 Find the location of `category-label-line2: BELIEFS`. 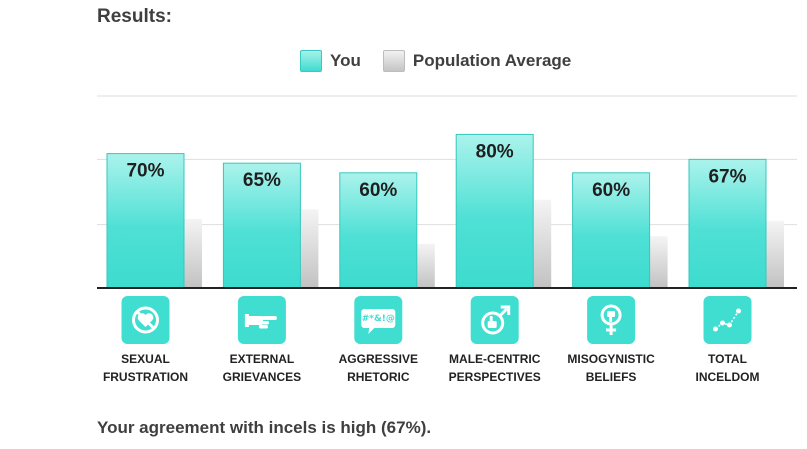

category-label-line2: BELIEFS is located at coordinates (611, 377).